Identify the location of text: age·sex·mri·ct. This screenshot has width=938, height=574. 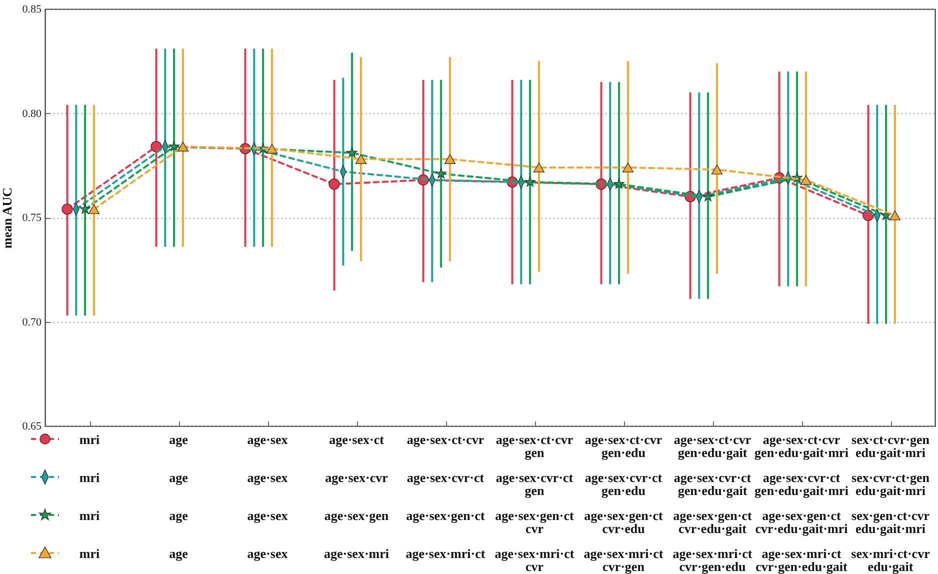
(446, 553).